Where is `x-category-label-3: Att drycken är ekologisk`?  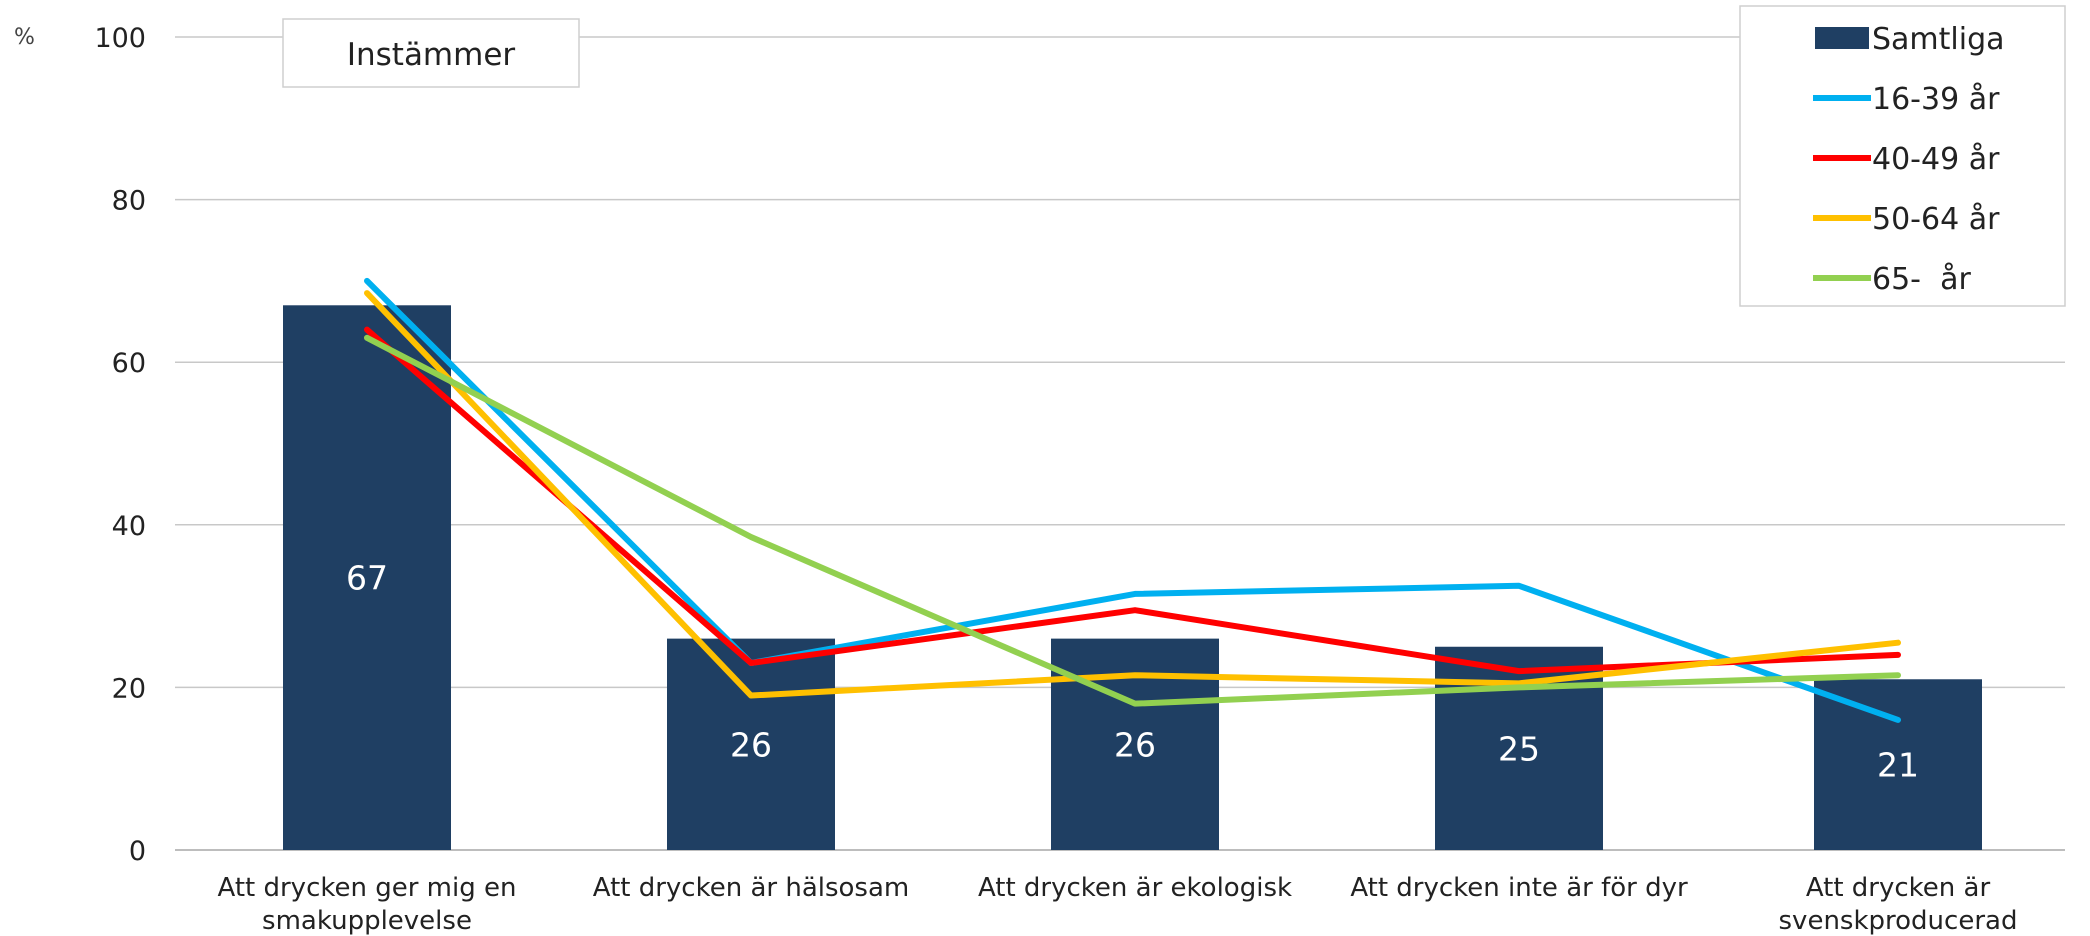
x-category-label-3: Att drycken är ekologisk is located at coordinates (1135, 888).